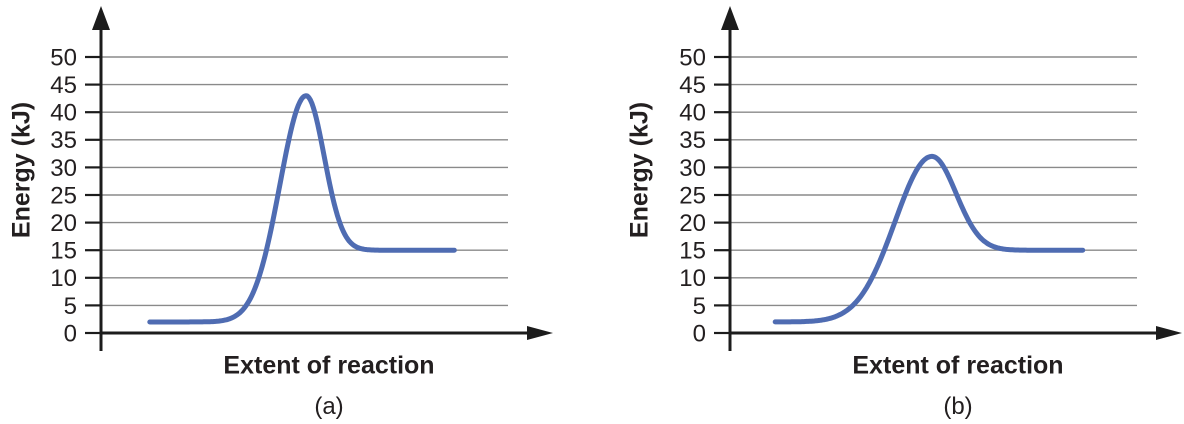 The width and height of the screenshot is (1184, 424). What do you see at coordinates (329, 406) in the screenshot?
I see `chart-caption-a: (a)` at bounding box center [329, 406].